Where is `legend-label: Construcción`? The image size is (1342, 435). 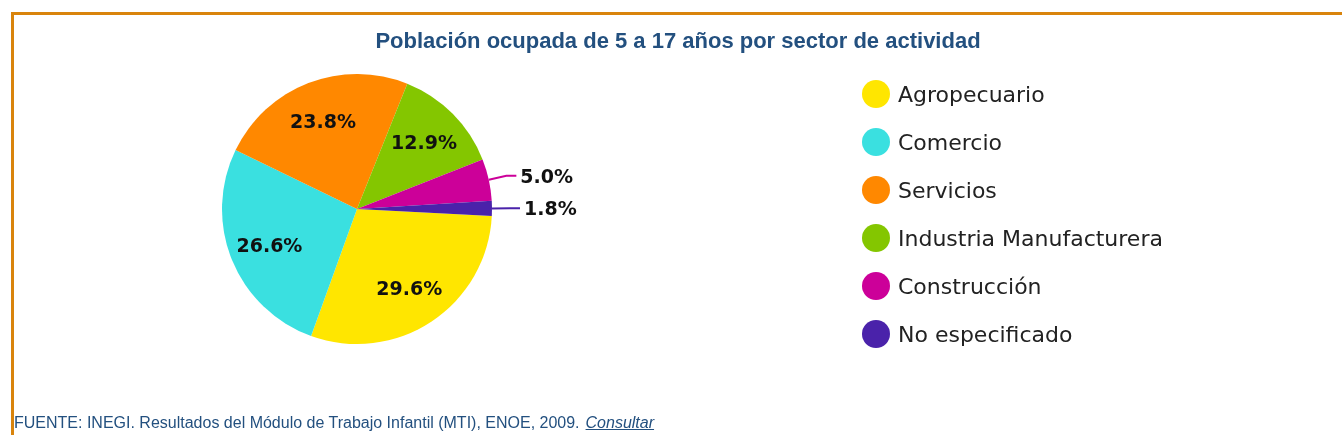 legend-label: Construcción is located at coordinates (970, 286).